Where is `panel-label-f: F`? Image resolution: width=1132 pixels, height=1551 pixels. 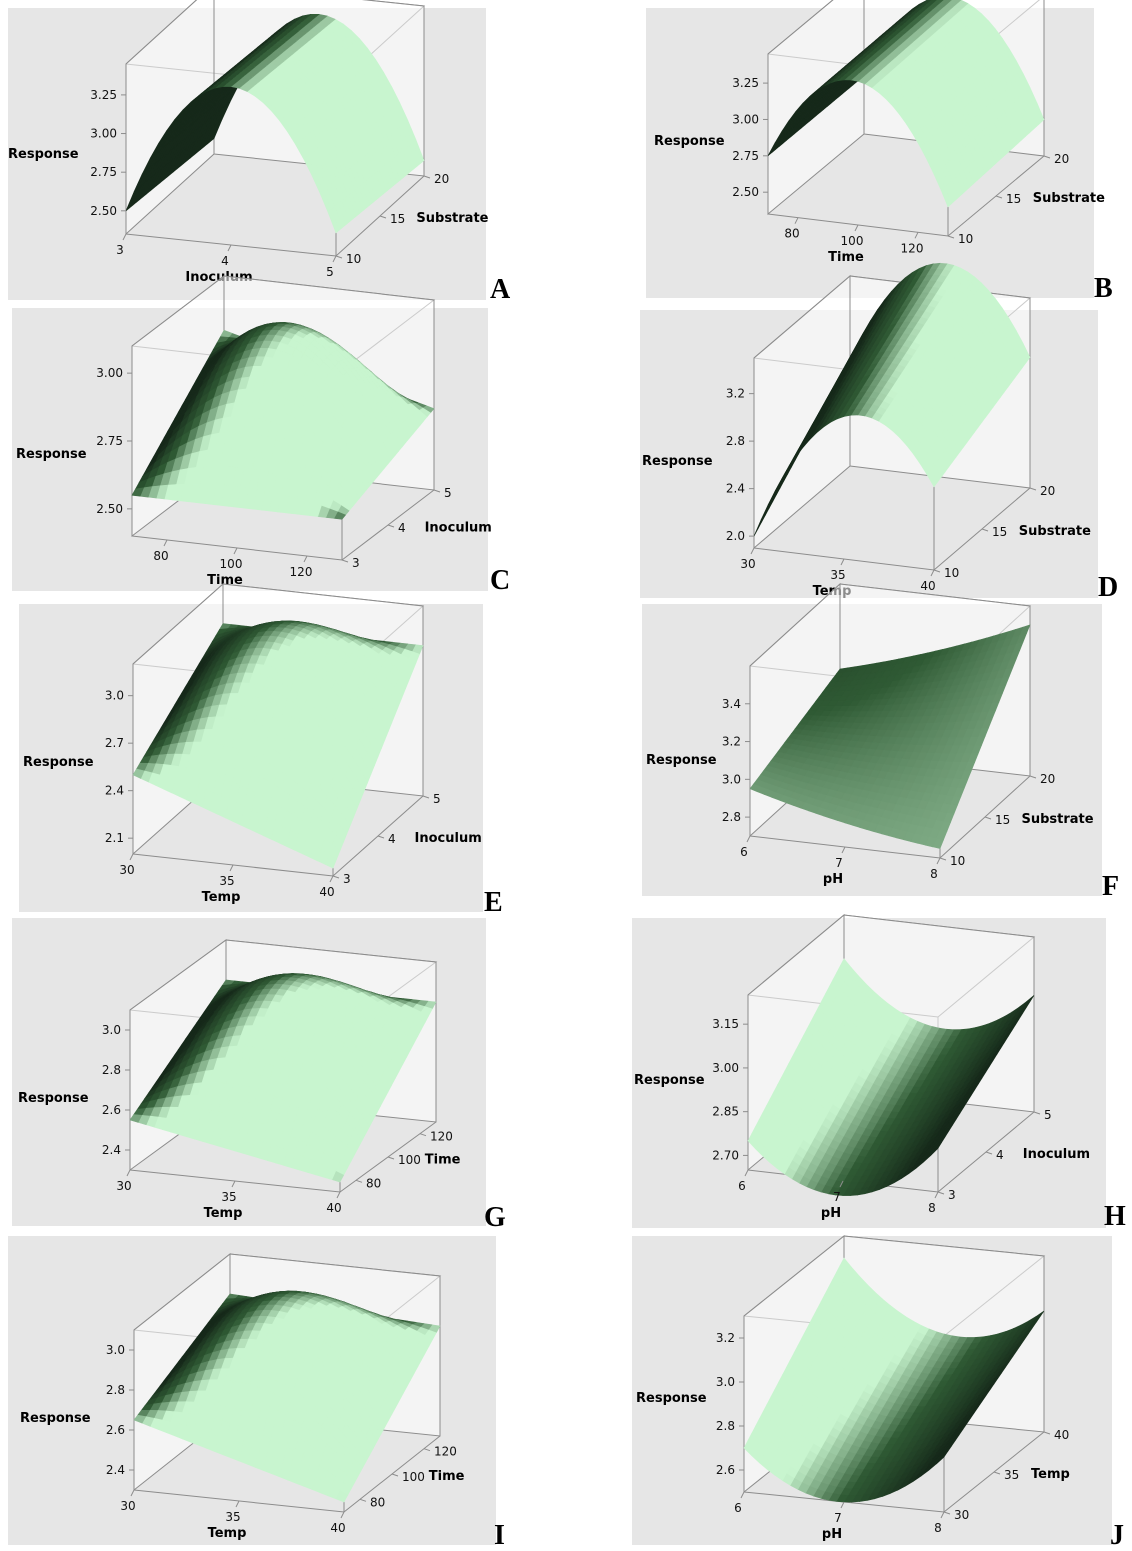
panel-label-f: F is located at coordinates (1110, 887).